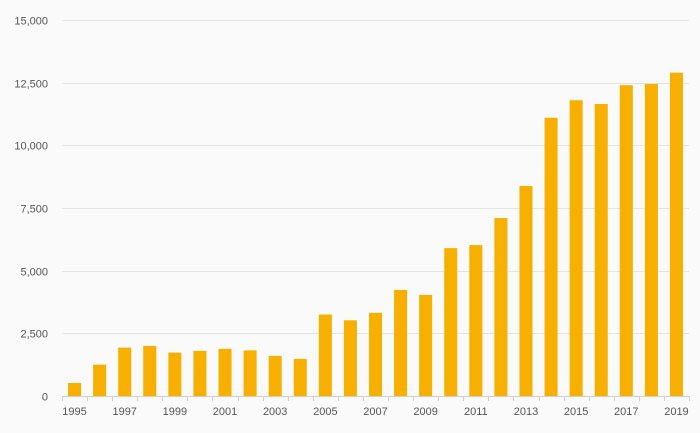 The image size is (700, 433). Describe the element at coordinates (426, 345) in the screenshot. I see `bar-2009` at that location.